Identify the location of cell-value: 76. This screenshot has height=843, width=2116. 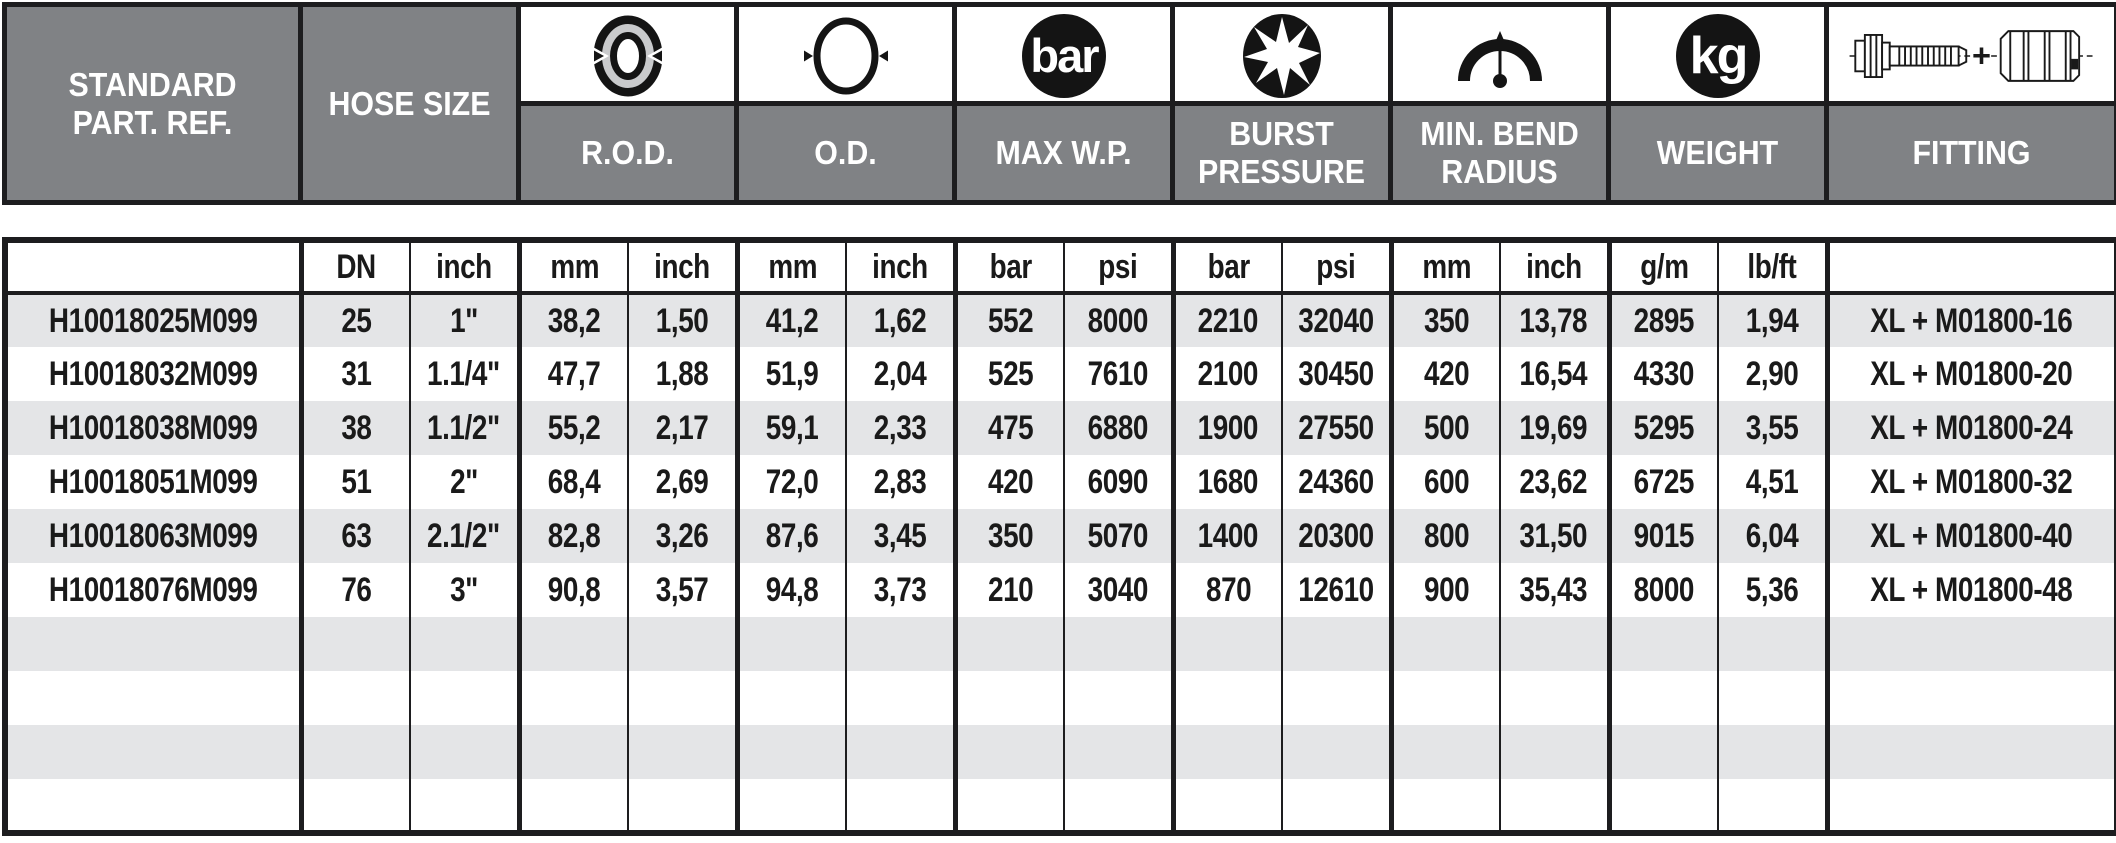
(356, 589).